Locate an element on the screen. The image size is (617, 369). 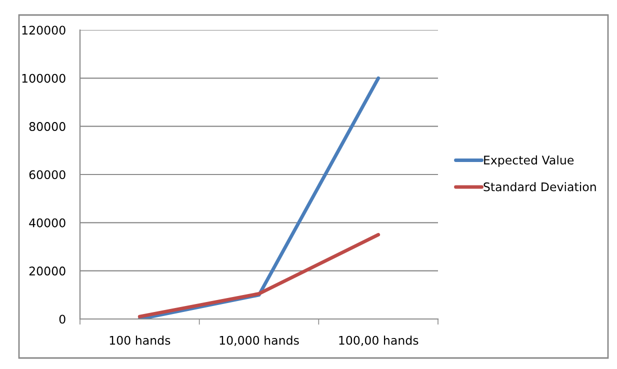
y-tick-label: 60000 is located at coordinates (47, 175).